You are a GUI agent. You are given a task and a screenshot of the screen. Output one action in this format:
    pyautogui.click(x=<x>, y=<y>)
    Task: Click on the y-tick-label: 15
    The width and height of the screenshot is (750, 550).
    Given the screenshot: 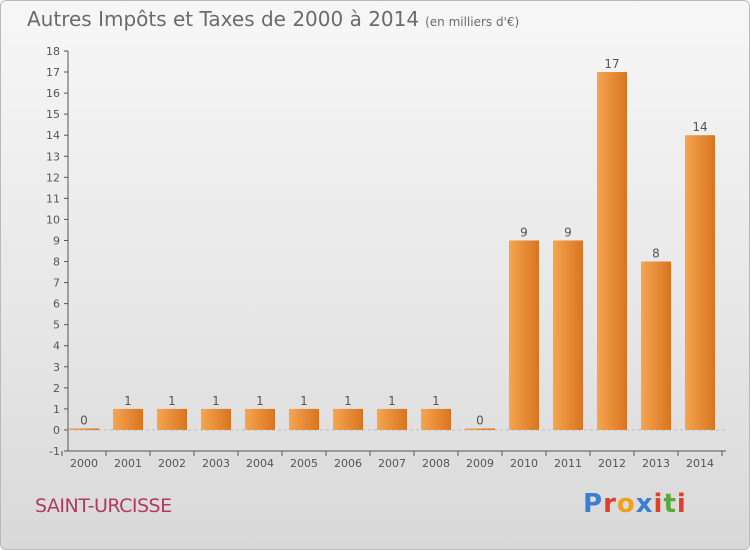 What is the action you would take?
    pyautogui.click(x=53, y=114)
    